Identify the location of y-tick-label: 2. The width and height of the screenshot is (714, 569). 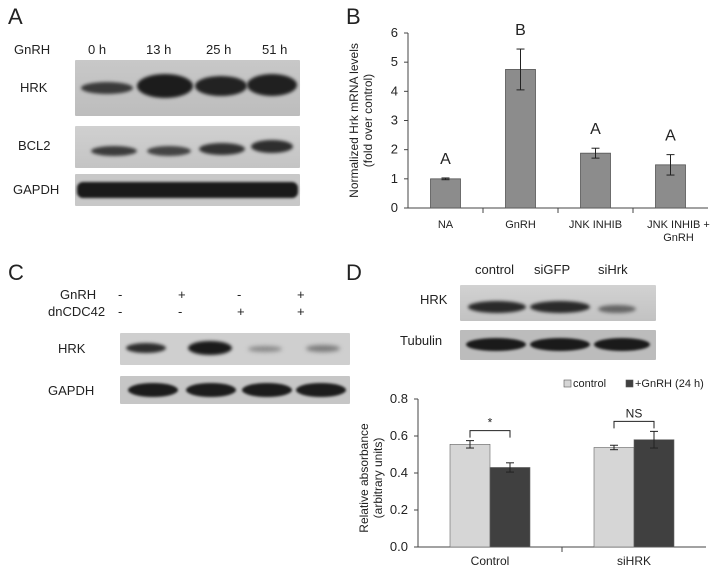
(394, 149).